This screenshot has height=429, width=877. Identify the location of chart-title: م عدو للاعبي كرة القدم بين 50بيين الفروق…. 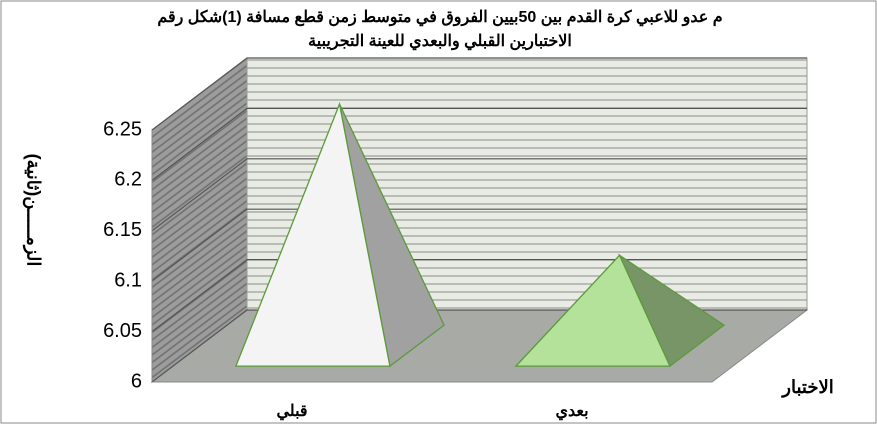
(439, 18).